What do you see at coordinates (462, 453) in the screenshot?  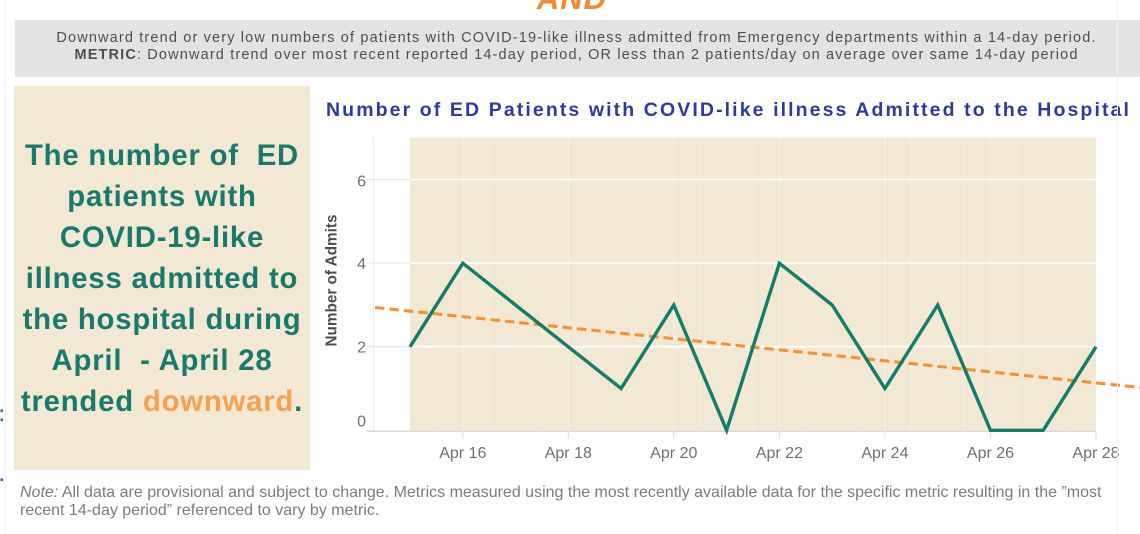 I see `svg-text: Apr 16` at bounding box center [462, 453].